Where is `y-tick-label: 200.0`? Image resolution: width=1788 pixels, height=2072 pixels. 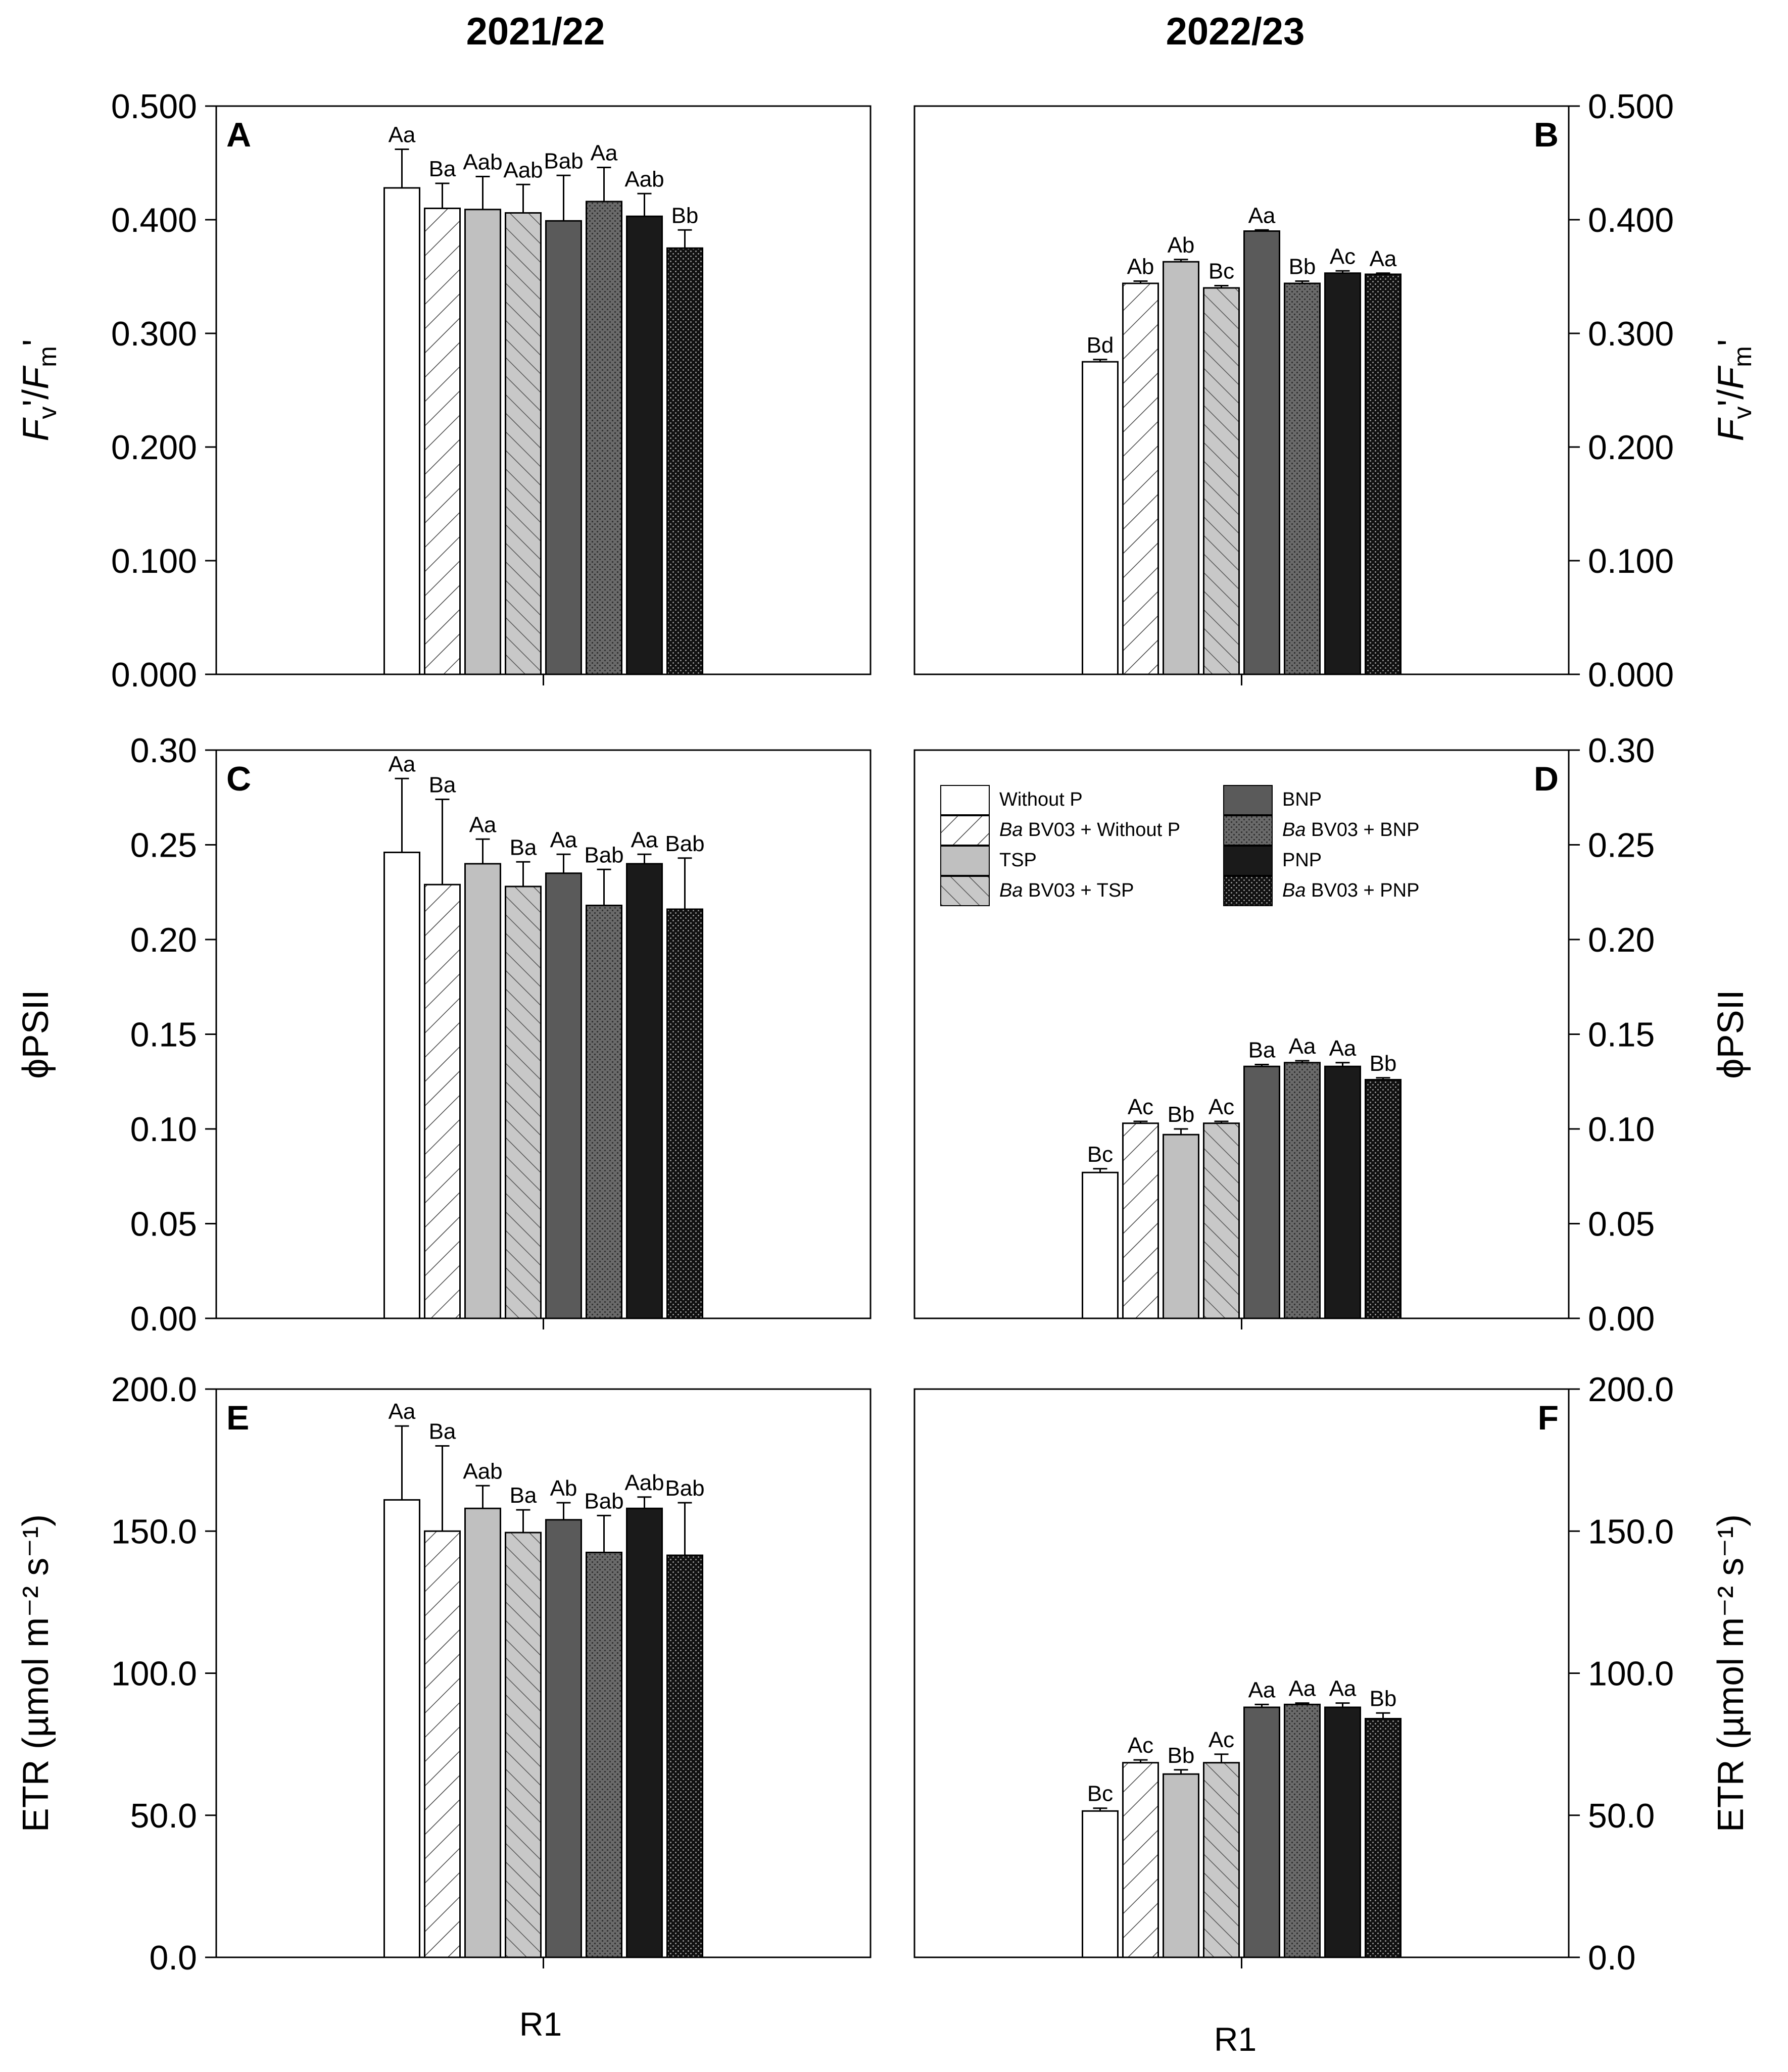 y-tick-label: 200.0 is located at coordinates (1631, 1389).